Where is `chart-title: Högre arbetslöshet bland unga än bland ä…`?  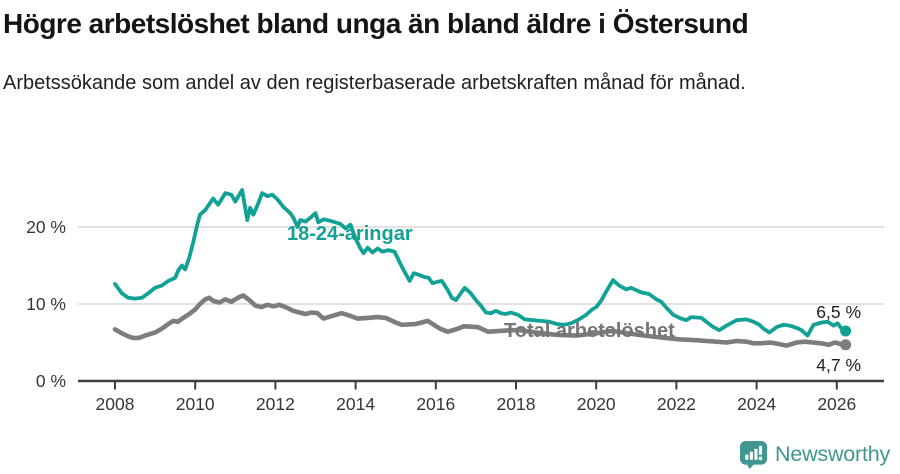 chart-title: Högre arbetslöshet bland unga än bland ä… is located at coordinates (376, 23).